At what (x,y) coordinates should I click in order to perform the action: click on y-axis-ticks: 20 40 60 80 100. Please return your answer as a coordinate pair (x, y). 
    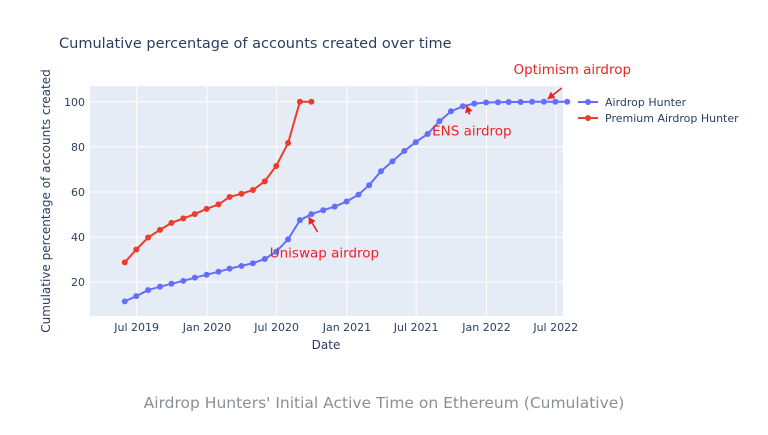
    Looking at the image, I should click on (74, 192).